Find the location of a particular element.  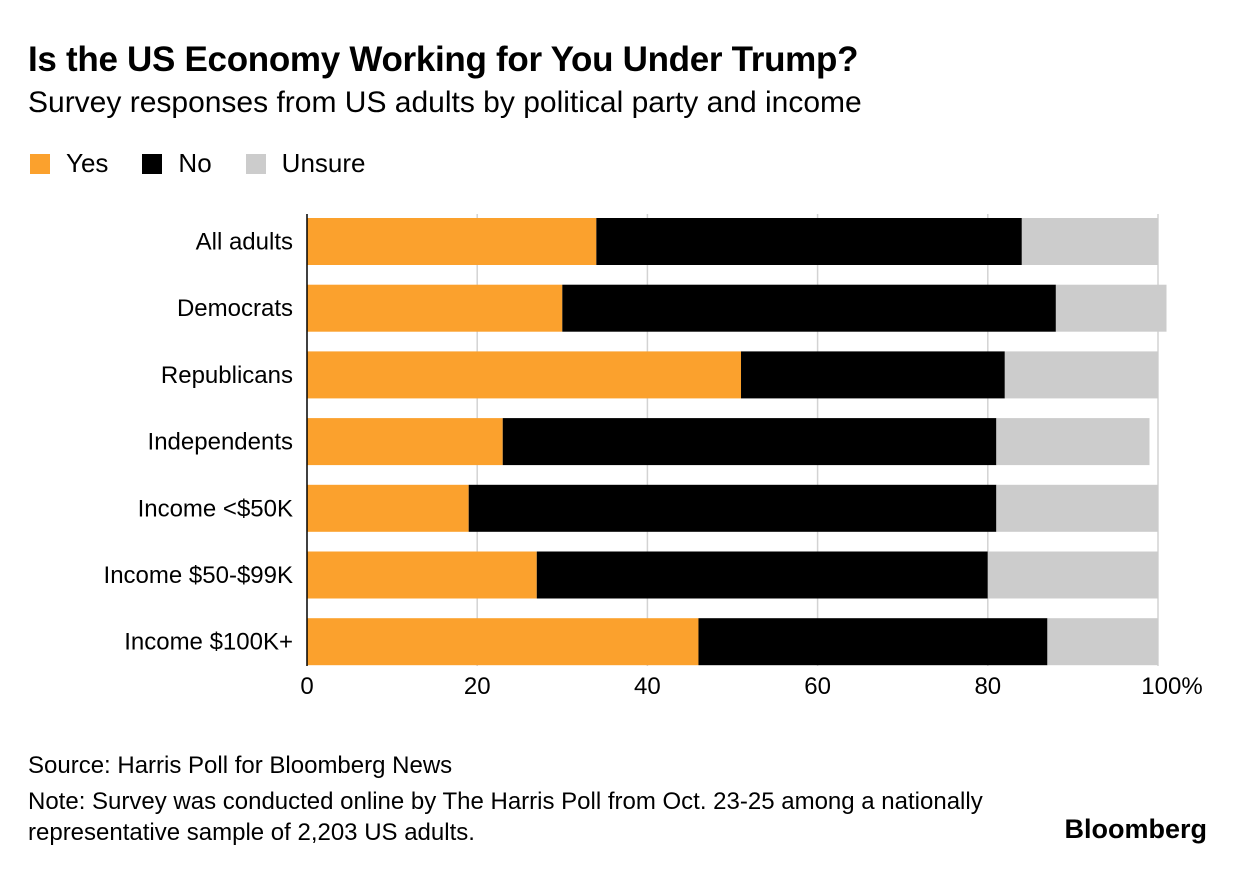

x-tick-label-20: 20 is located at coordinates (477, 686).